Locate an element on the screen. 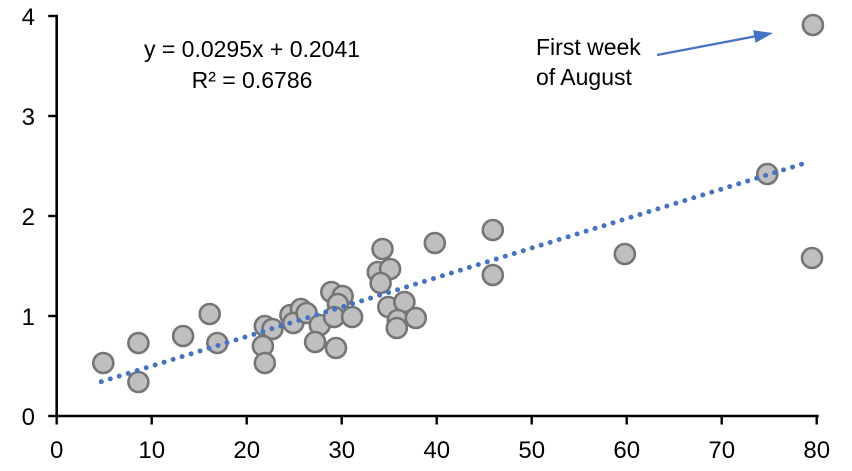 This screenshot has width=852, height=471. annotation-line2: of August is located at coordinates (584, 77).